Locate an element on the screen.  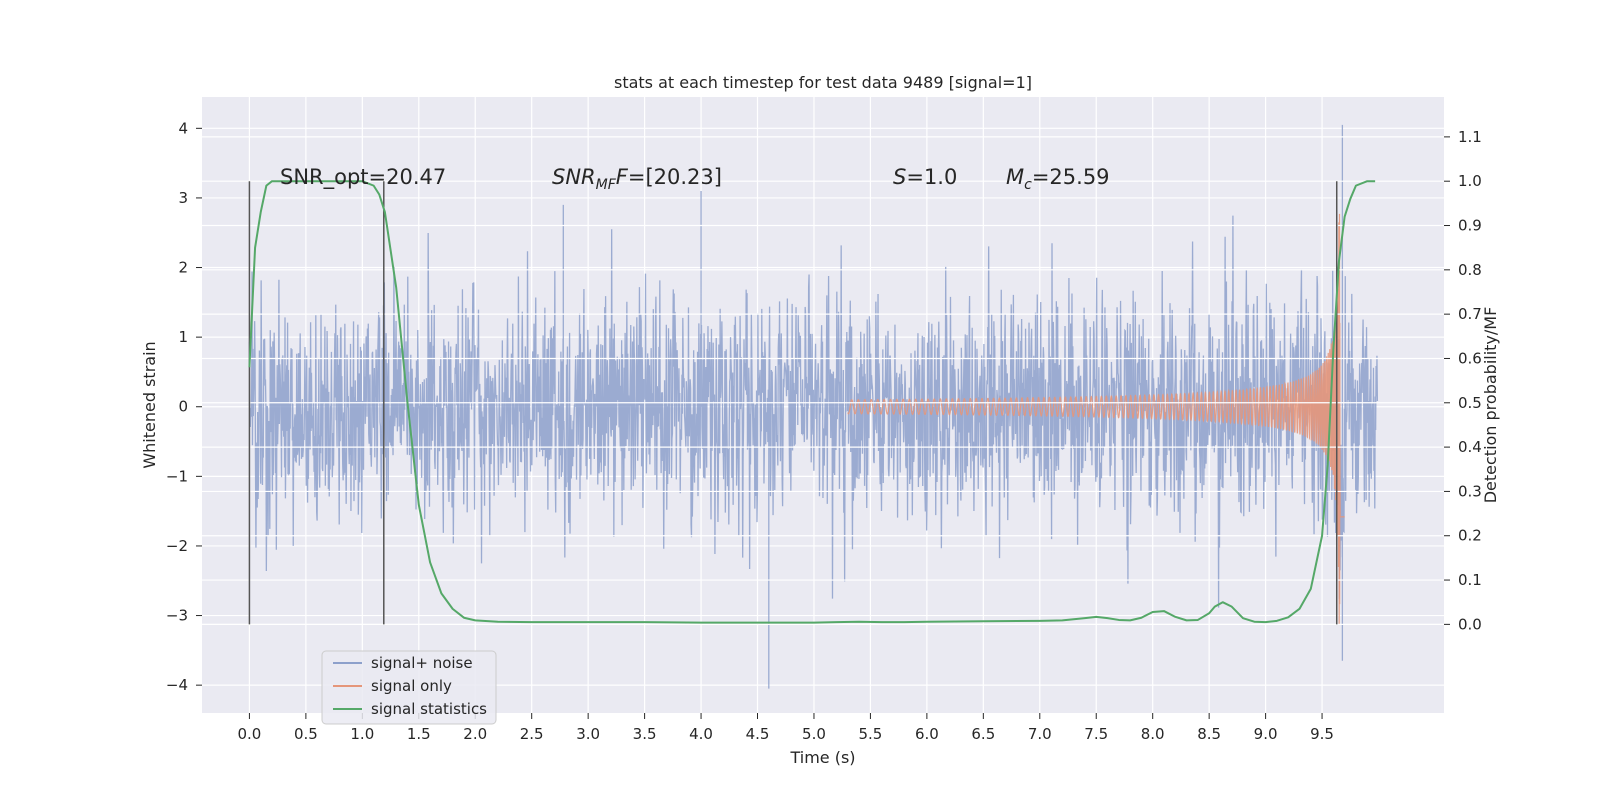
y-tick-label-right: 0.6 is located at coordinates (1470, 358).